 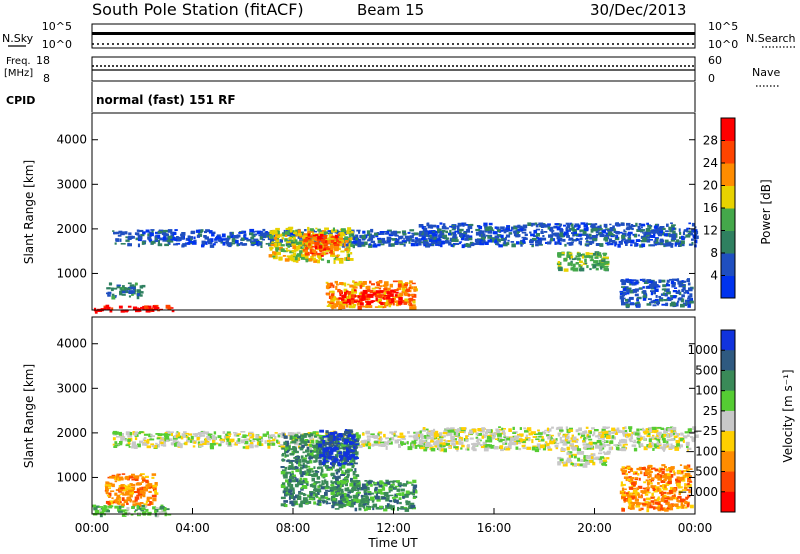 What do you see at coordinates (766, 72) in the screenshot?
I see `nave-label: Nave` at bounding box center [766, 72].